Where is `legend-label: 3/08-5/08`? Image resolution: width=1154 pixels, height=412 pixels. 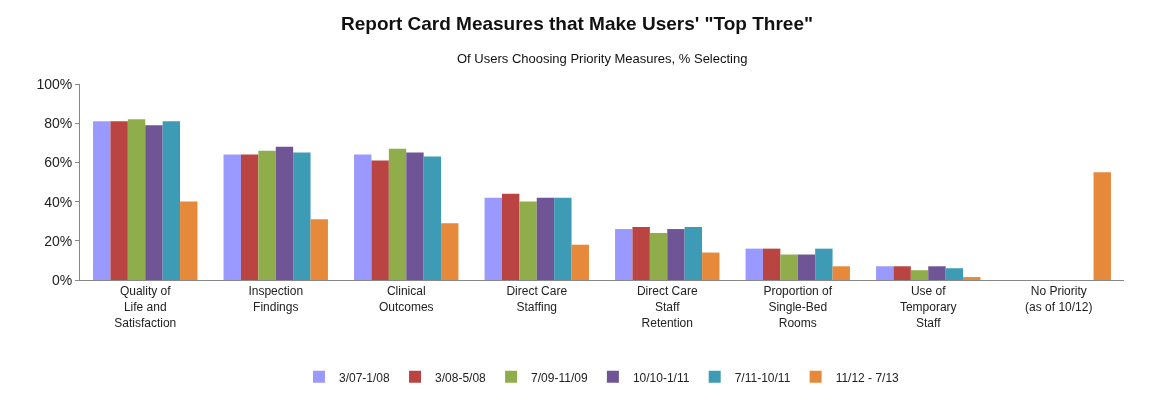
legend-label: 3/08-5/08 is located at coordinates (461, 377).